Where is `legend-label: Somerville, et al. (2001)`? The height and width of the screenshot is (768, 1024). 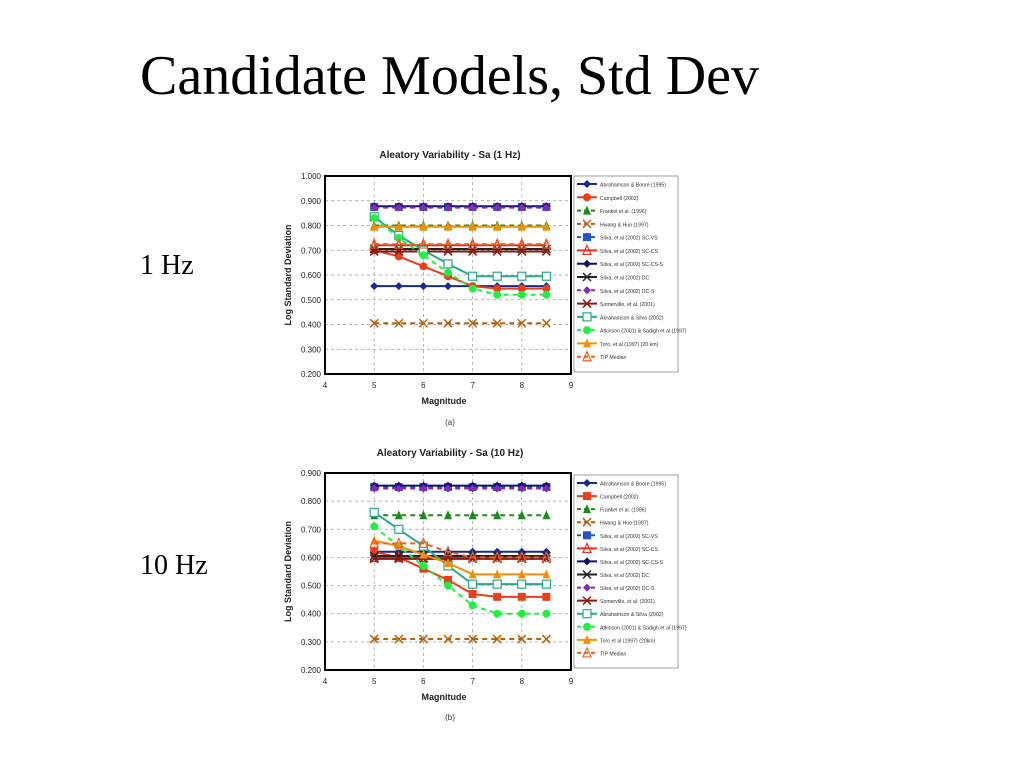 legend-label: Somerville, et al. (2001) is located at coordinates (627, 305).